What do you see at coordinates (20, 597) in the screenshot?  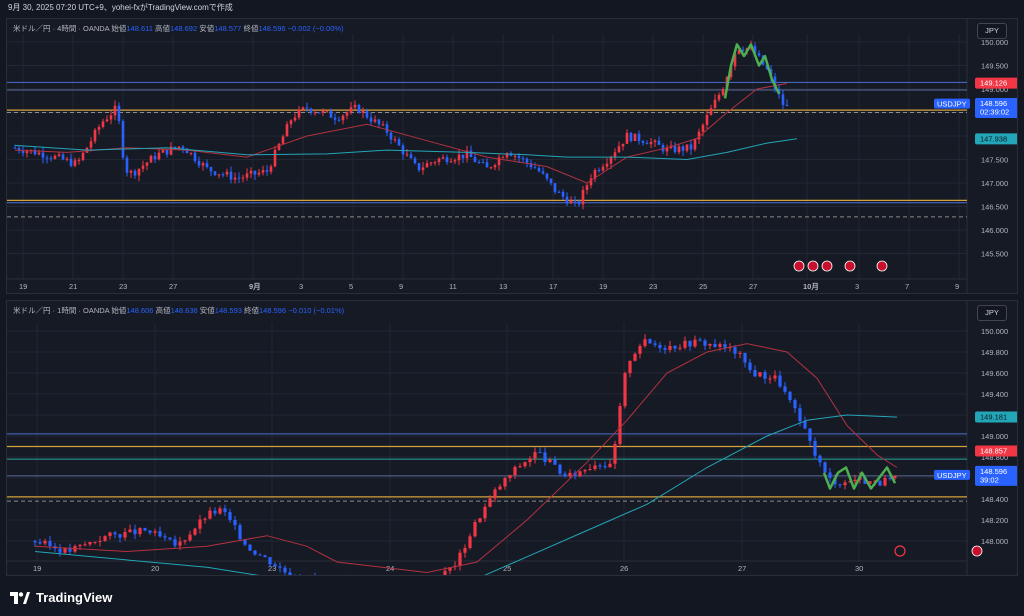 I see `tradingview-logo-icon` at bounding box center [20, 597].